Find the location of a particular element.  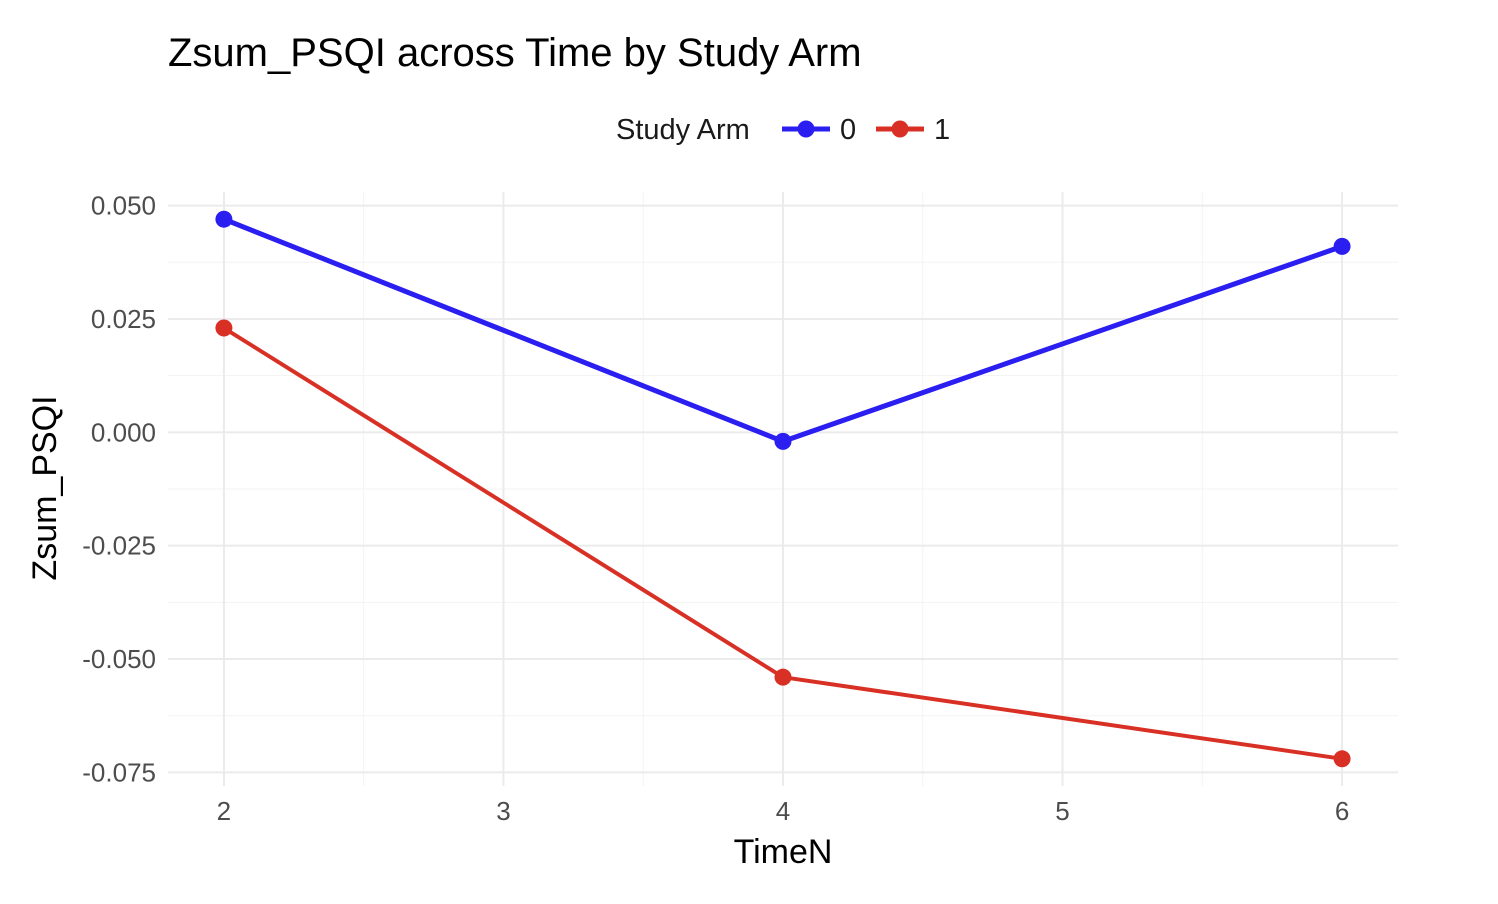

y-tick-label: 0.025 is located at coordinates (123, 319).